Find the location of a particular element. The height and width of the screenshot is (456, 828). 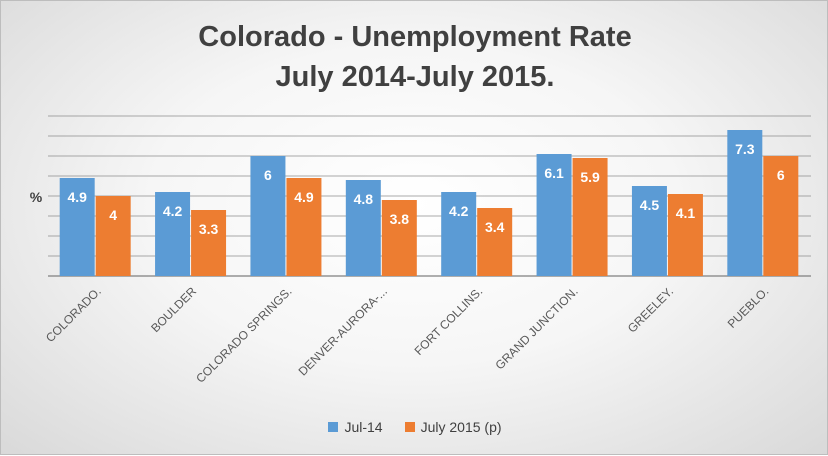

legend-label-july-2015: July 2015 (p) is located at coordinates (461, 427).